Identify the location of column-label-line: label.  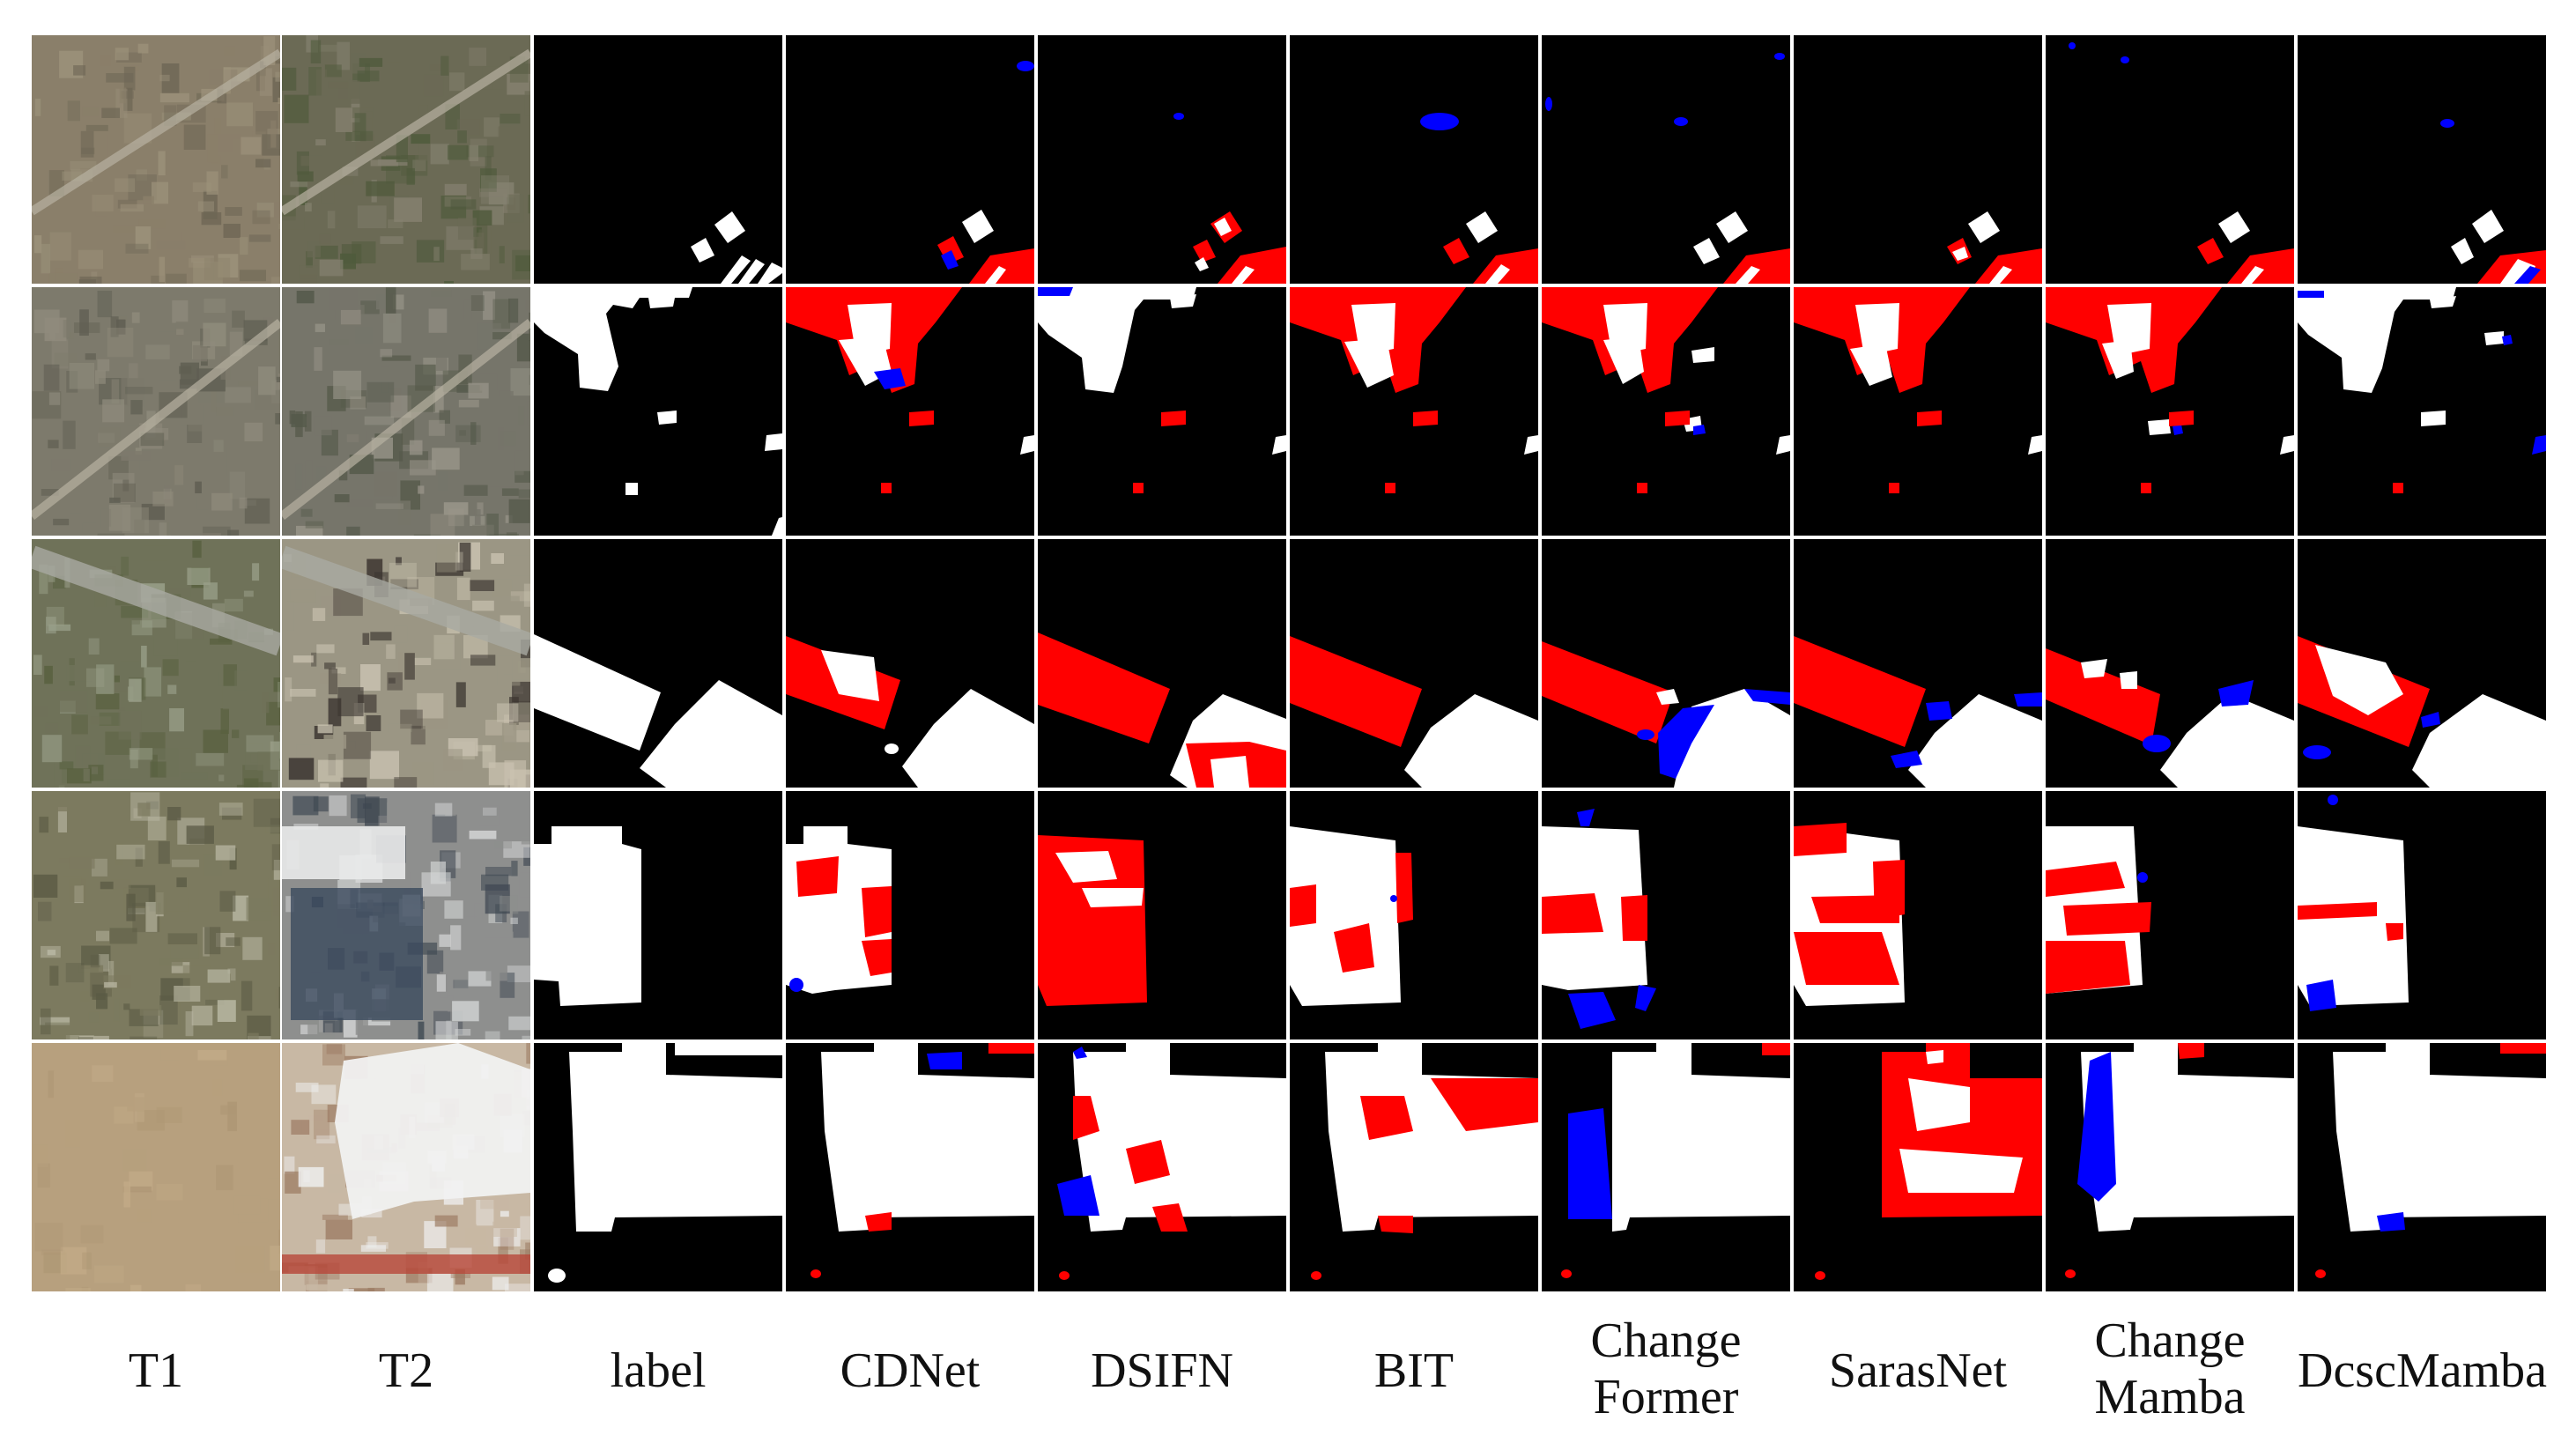
(658, 1370).